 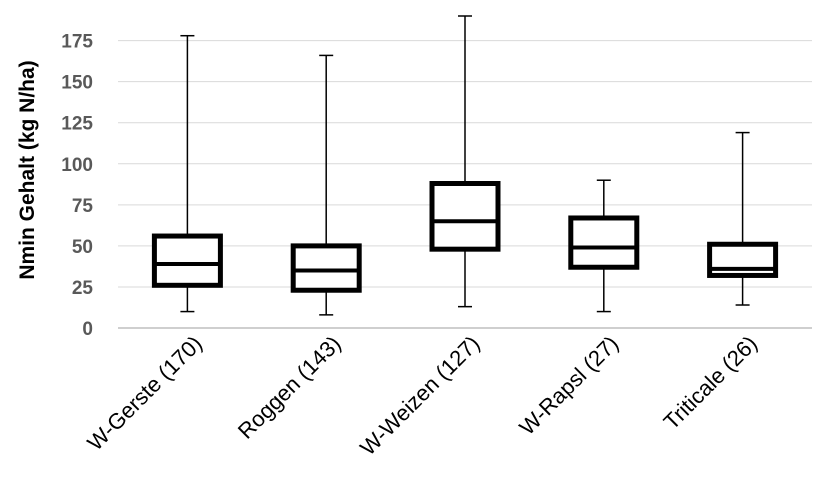 I want to click on y-tick-label: 25, so click(x=83, y=288).